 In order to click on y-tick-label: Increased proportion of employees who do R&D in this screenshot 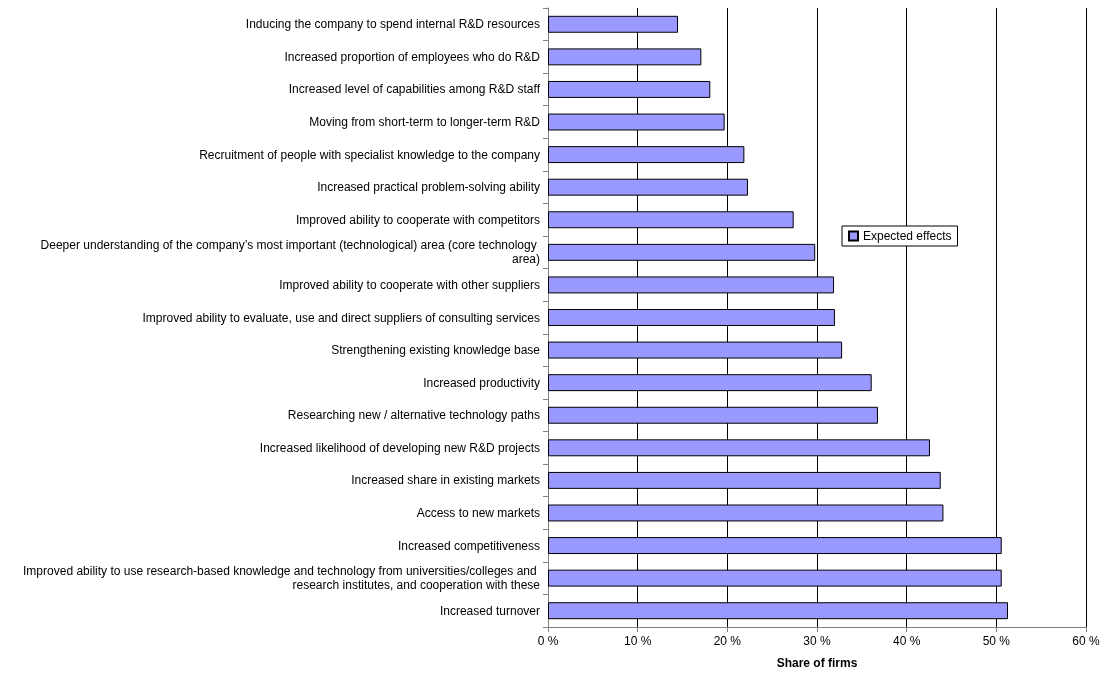, I will do `click(412, 56)`.